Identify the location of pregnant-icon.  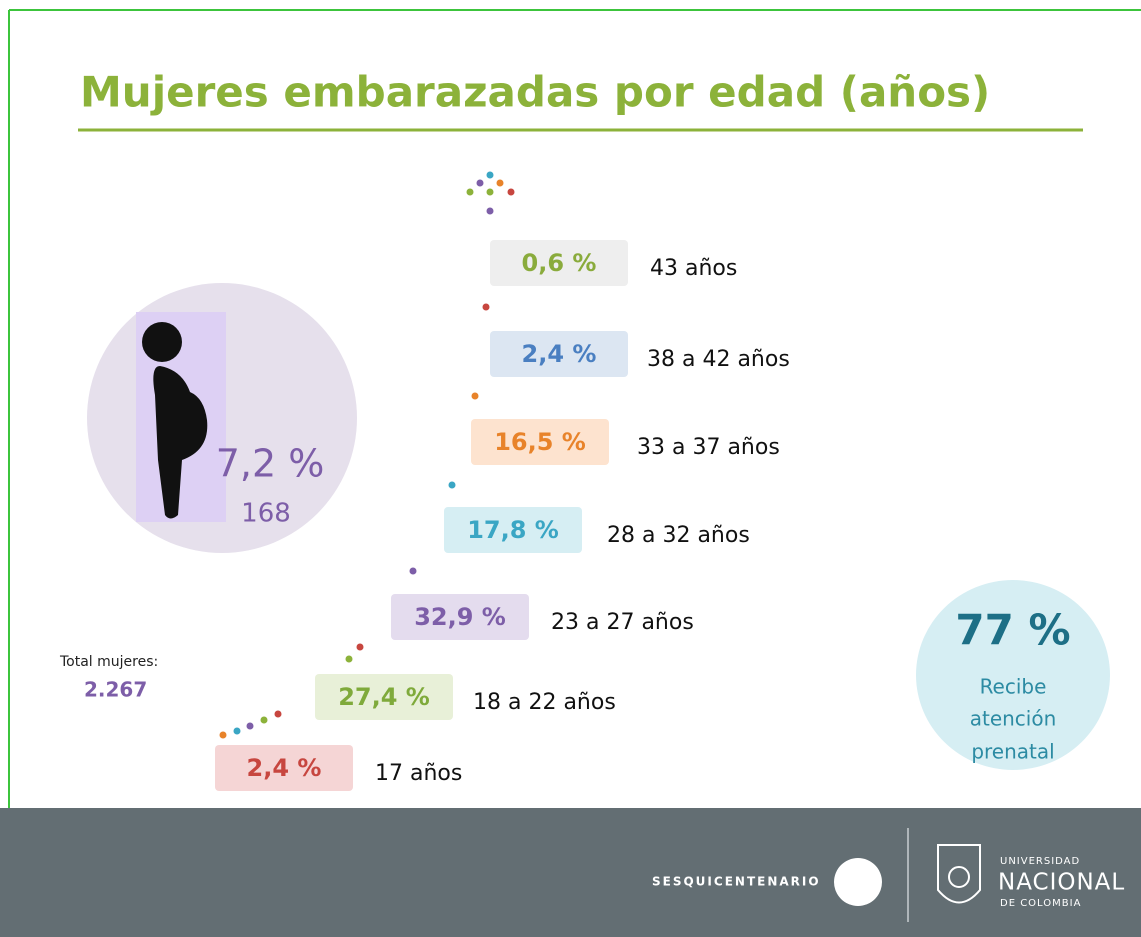
(175, 420).